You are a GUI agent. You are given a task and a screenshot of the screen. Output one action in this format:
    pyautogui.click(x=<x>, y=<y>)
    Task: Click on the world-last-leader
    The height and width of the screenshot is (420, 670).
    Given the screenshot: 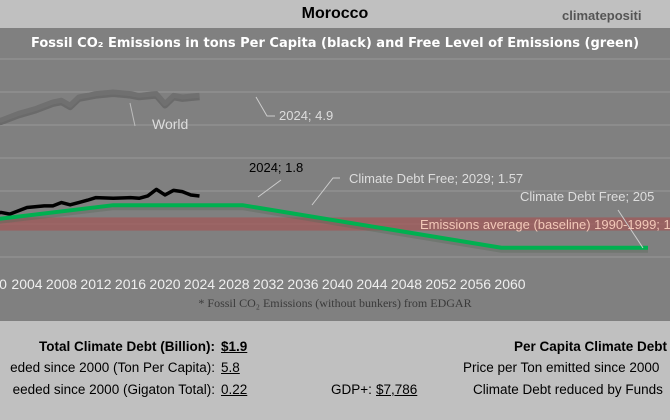 What is the action you would take?
    pyautogui.click(x=265, y=106)
    